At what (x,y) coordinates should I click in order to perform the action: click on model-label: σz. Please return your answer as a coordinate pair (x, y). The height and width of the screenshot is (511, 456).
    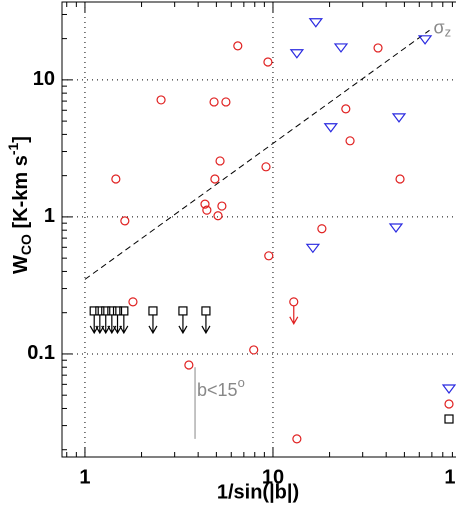
    Looking at the image, I should click on (443, 28).